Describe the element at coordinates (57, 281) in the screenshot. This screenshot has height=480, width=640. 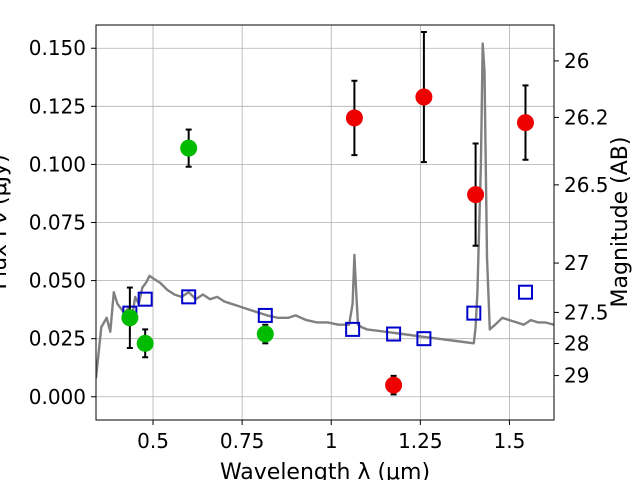
I see `y-tick-label: 0.050` at that location.